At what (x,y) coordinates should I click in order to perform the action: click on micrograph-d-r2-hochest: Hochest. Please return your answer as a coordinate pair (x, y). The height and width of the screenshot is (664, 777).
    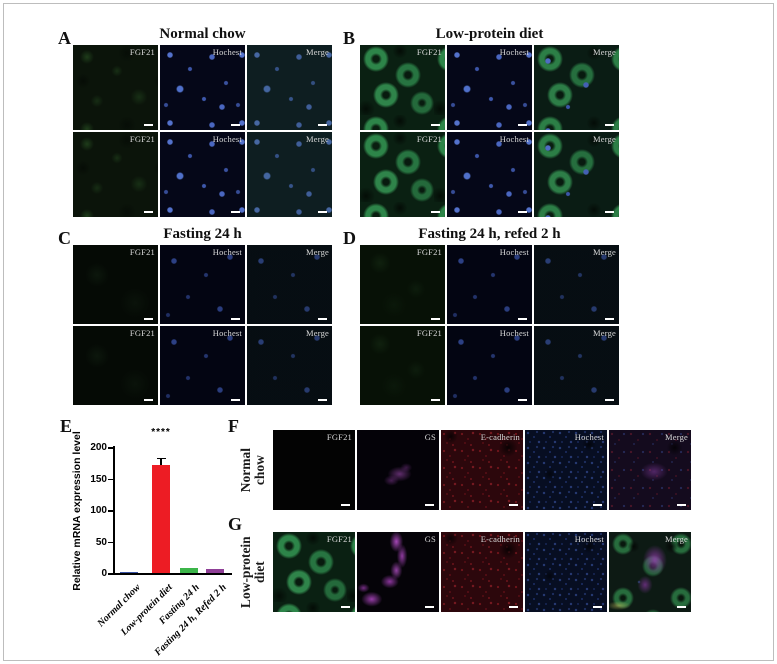
    Looking at the image, I should click on (489, 365).